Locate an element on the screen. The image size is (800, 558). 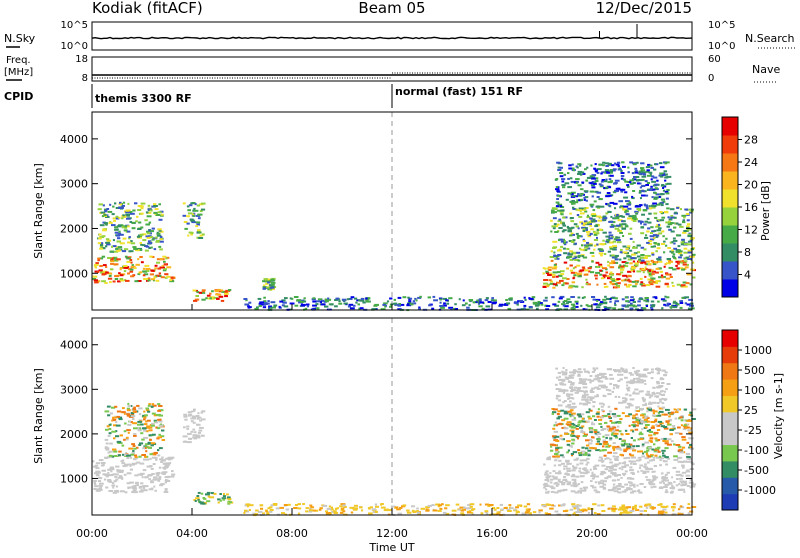
colorbar-tick-label: 8 is located at coordinates (747, 252).